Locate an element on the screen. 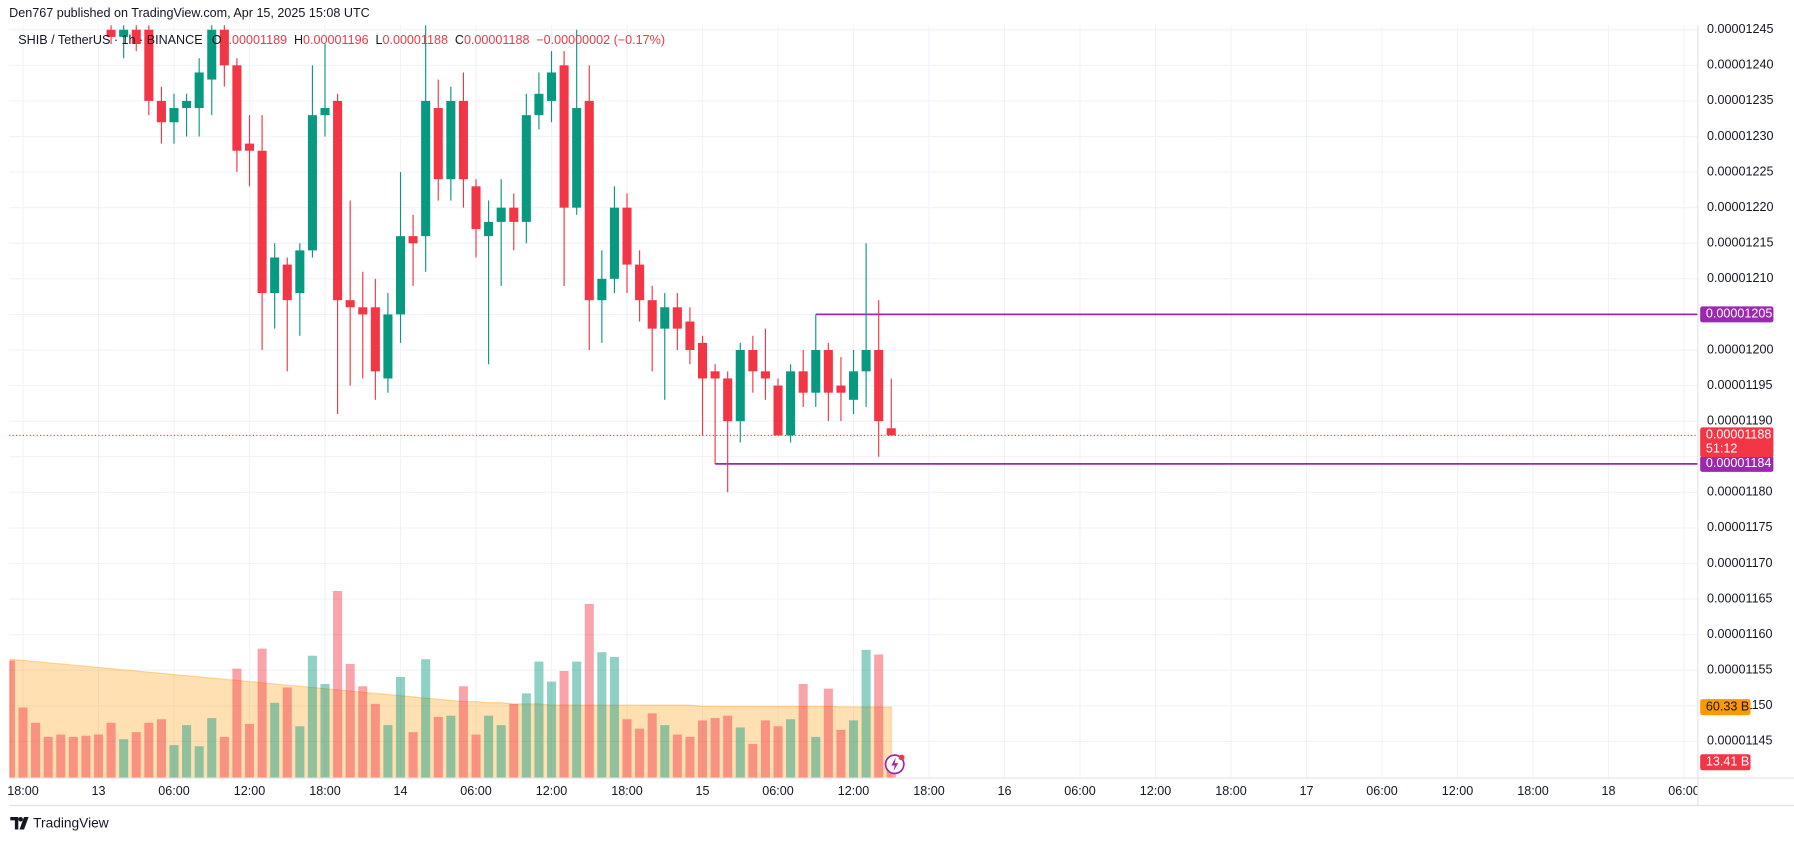 The image size is (1794, 841). x-tick-label: 16 is located at coordinates (1005, 791).